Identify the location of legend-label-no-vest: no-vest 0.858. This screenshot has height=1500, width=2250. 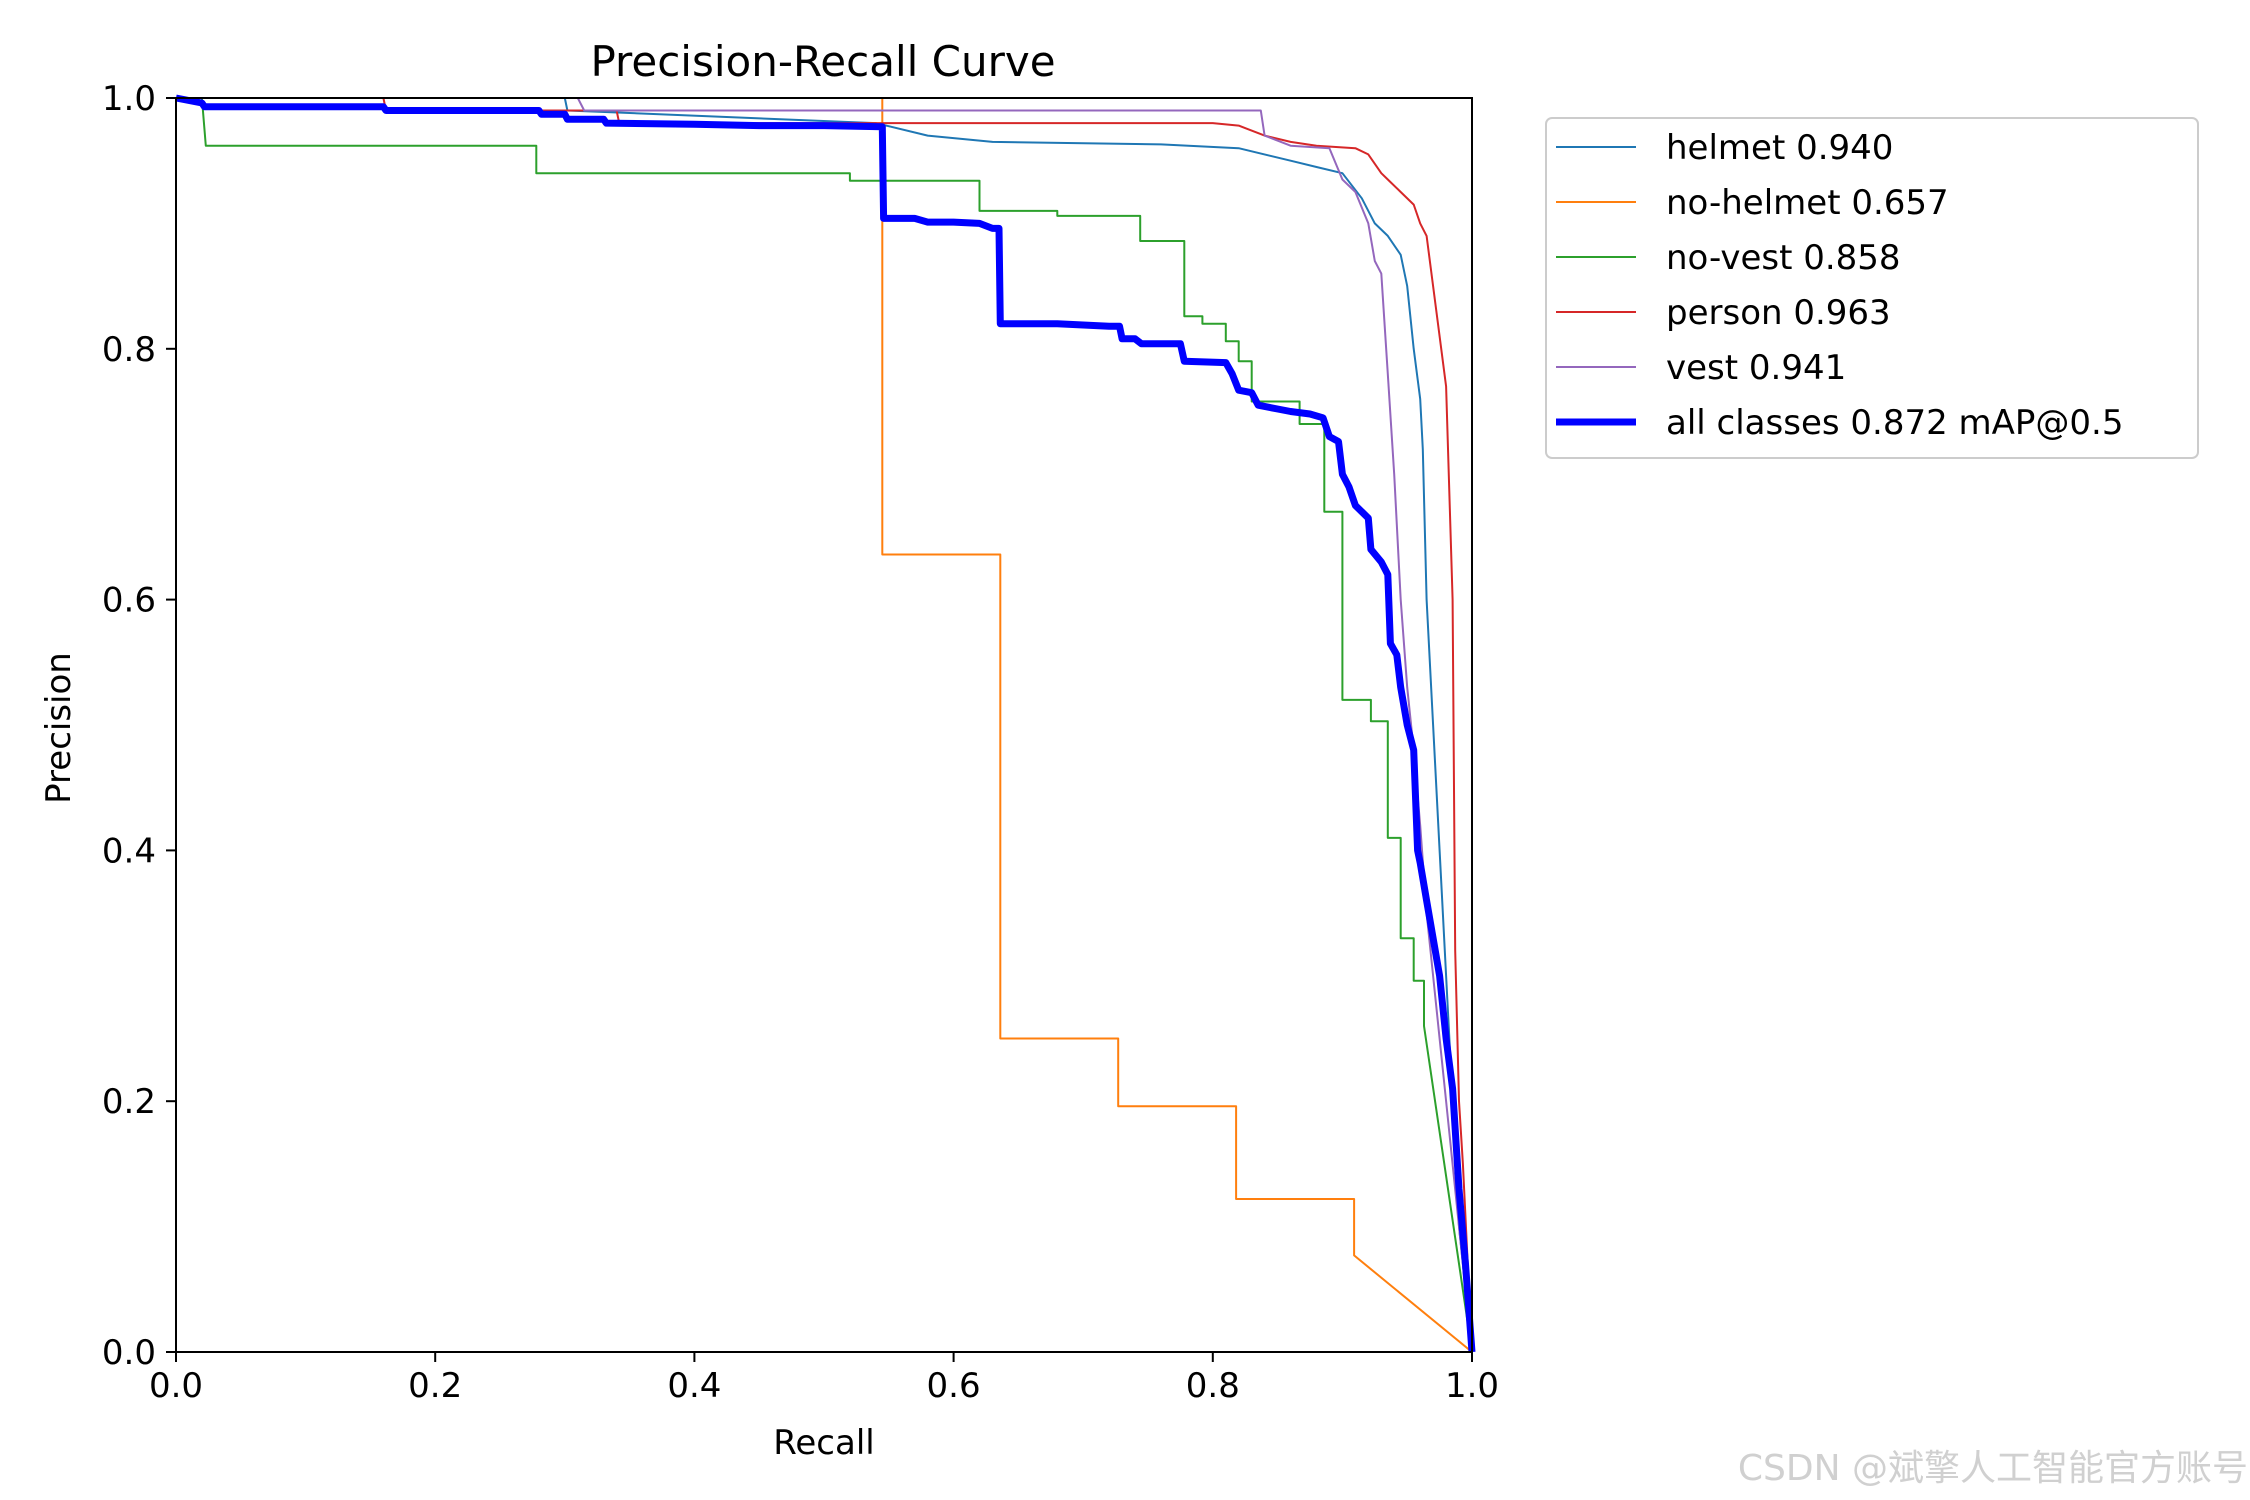
(1783, 258).